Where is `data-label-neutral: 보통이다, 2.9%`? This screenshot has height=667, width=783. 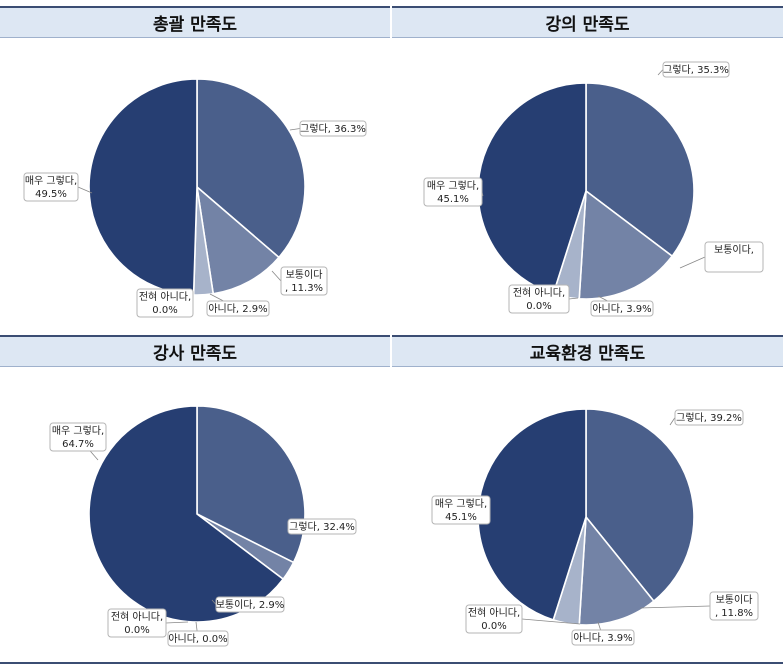 data-label-neutral: 보통이다, 2.9% is located at coordinates (248, 604).